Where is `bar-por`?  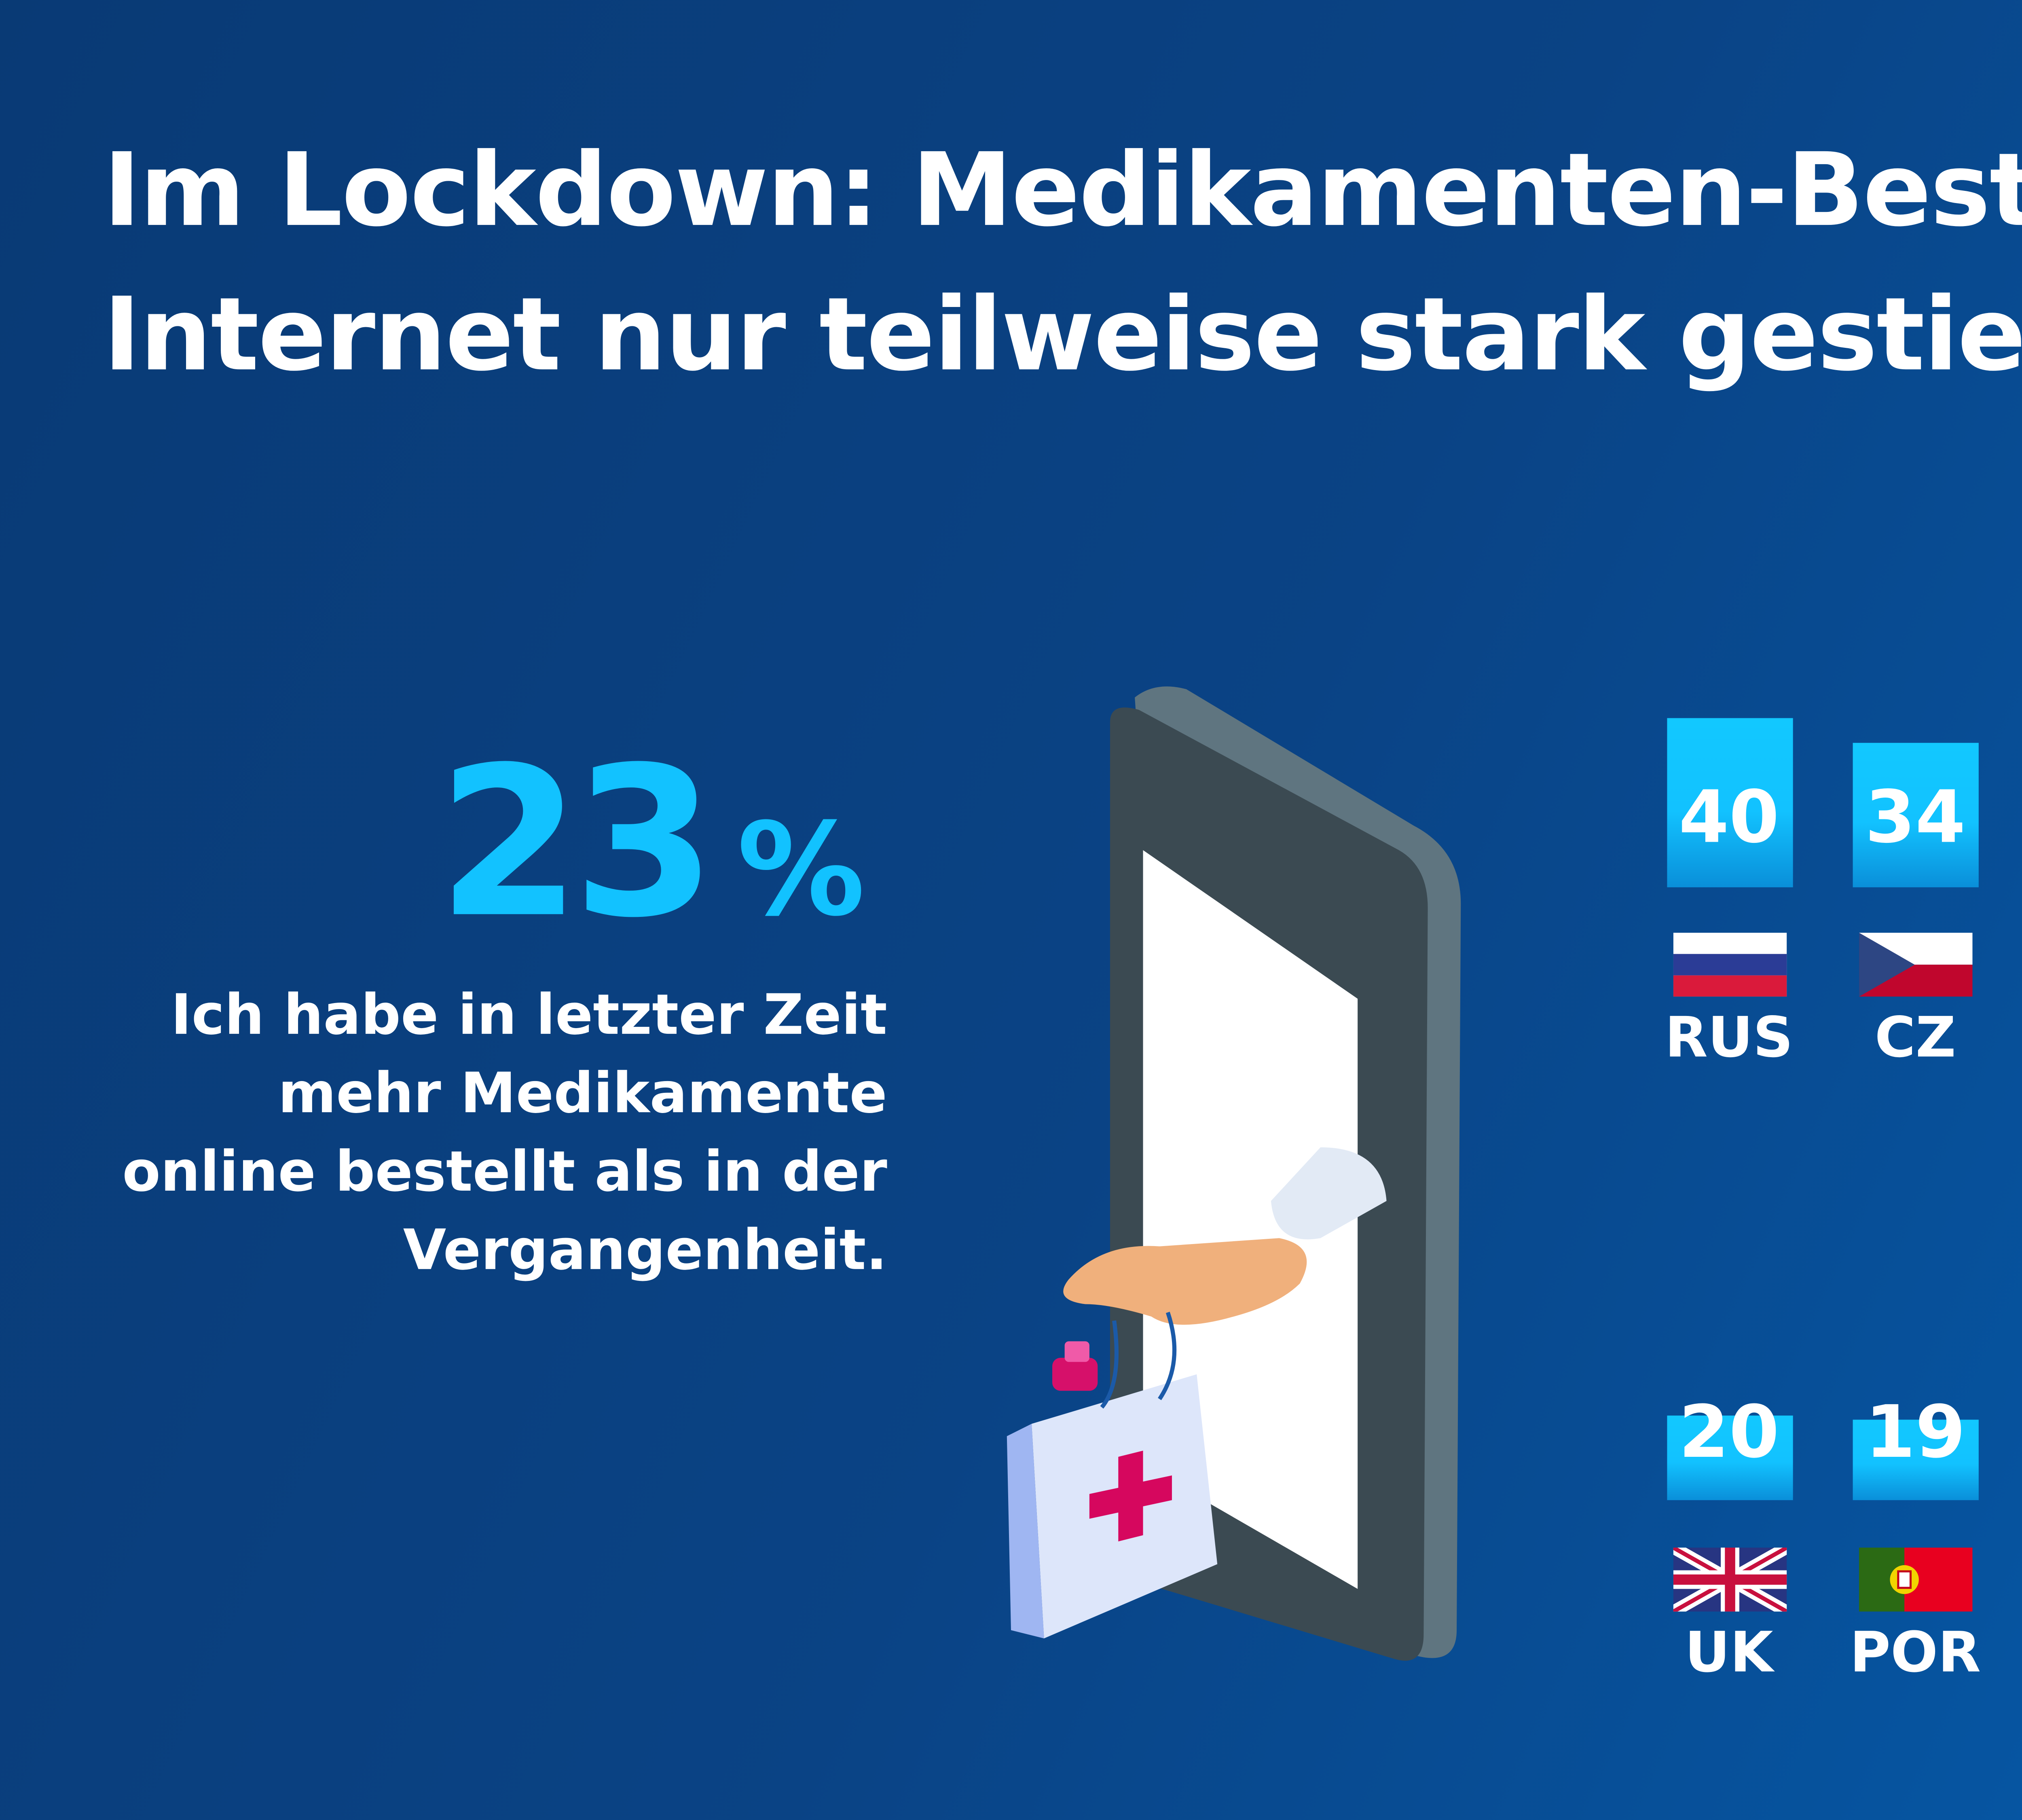
bar-por is located at coordinates (1915, 1460).